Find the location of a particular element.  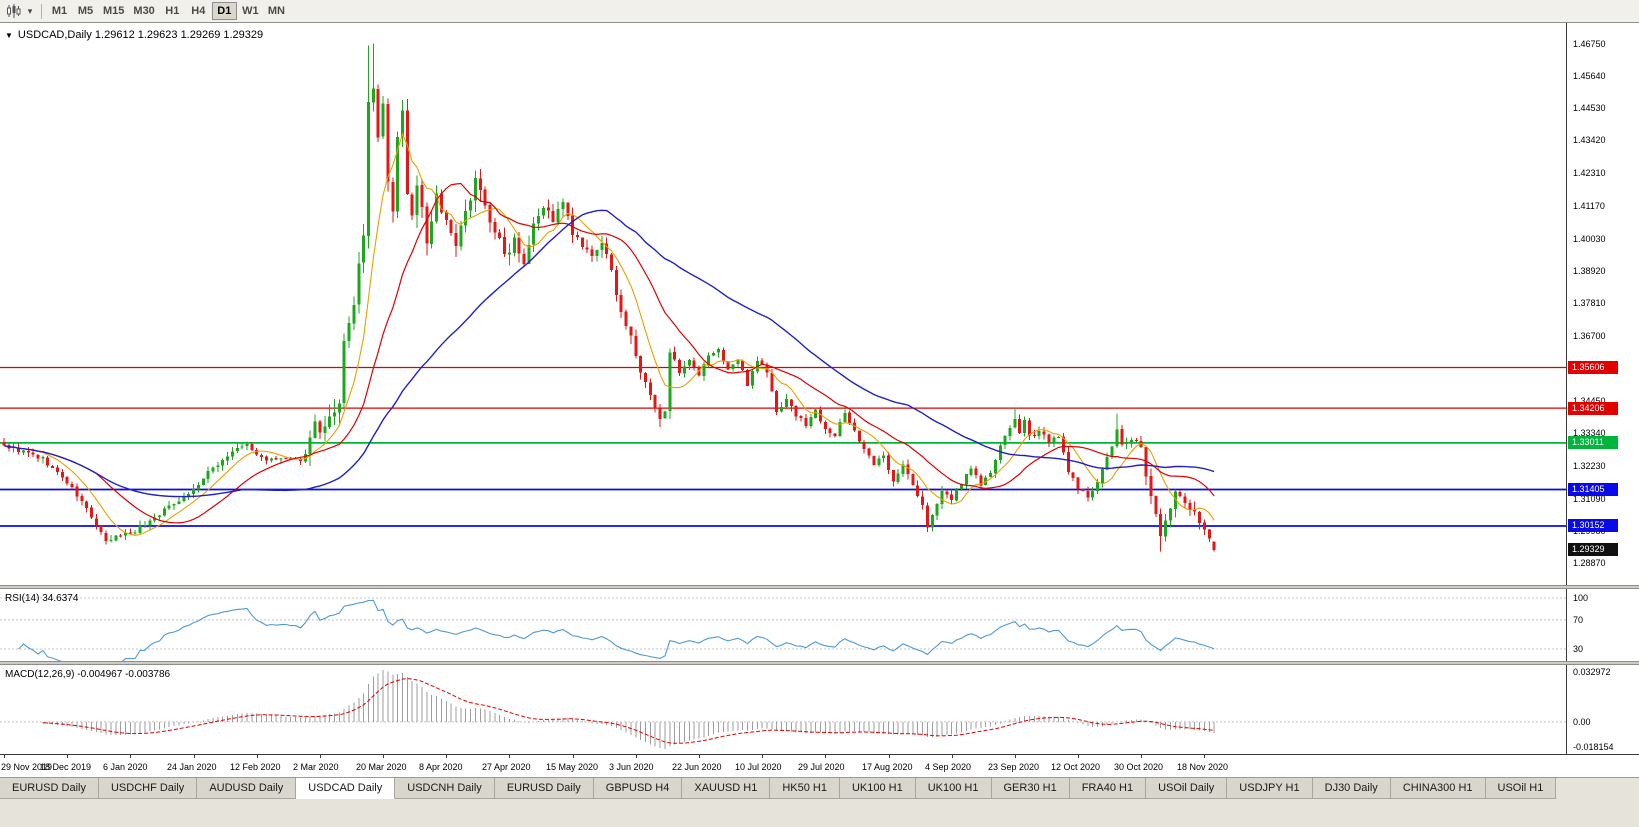

chart-tab-dj30-daily: DJ30 Daily is located at coordinates (1351, 788).